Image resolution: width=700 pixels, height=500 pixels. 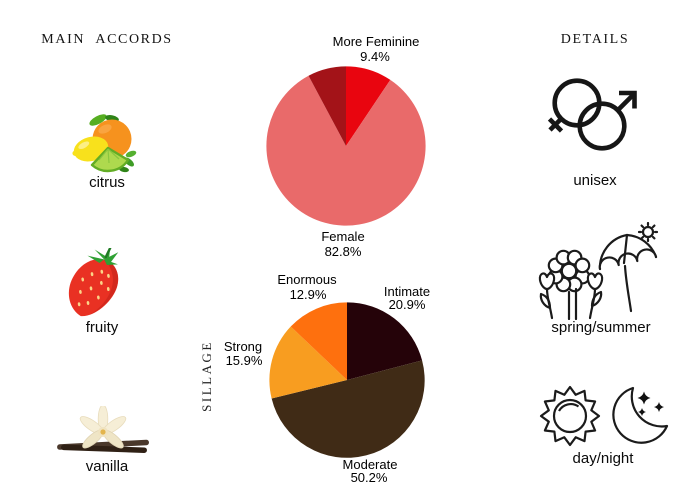 I want to click on pie-label-more-feminine: More Feminine, so click(x=376, y=41).